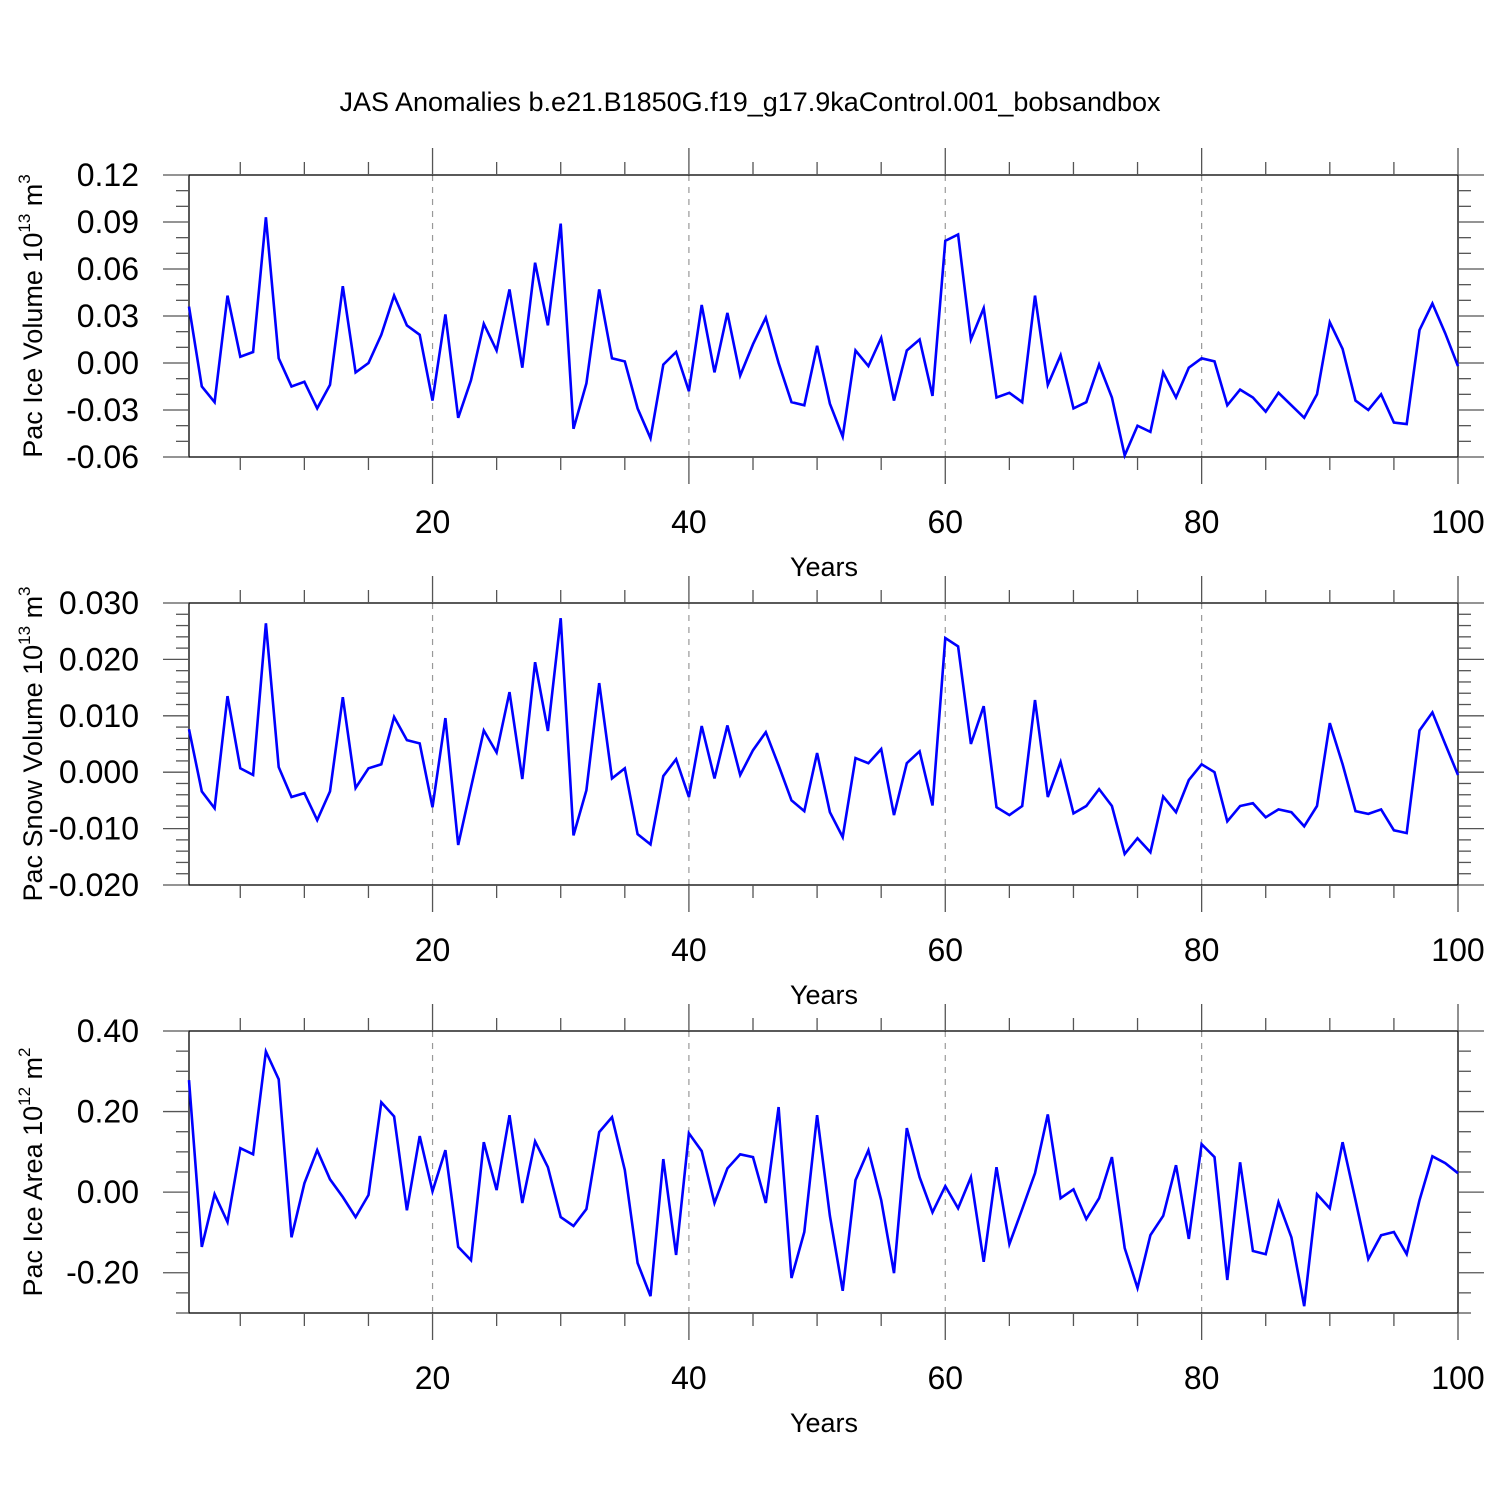  Describe the element at coordinates (31, 743) in the screenshot. I see `y-axis-label: Pac Snow Volume 1013 m3` at that location.